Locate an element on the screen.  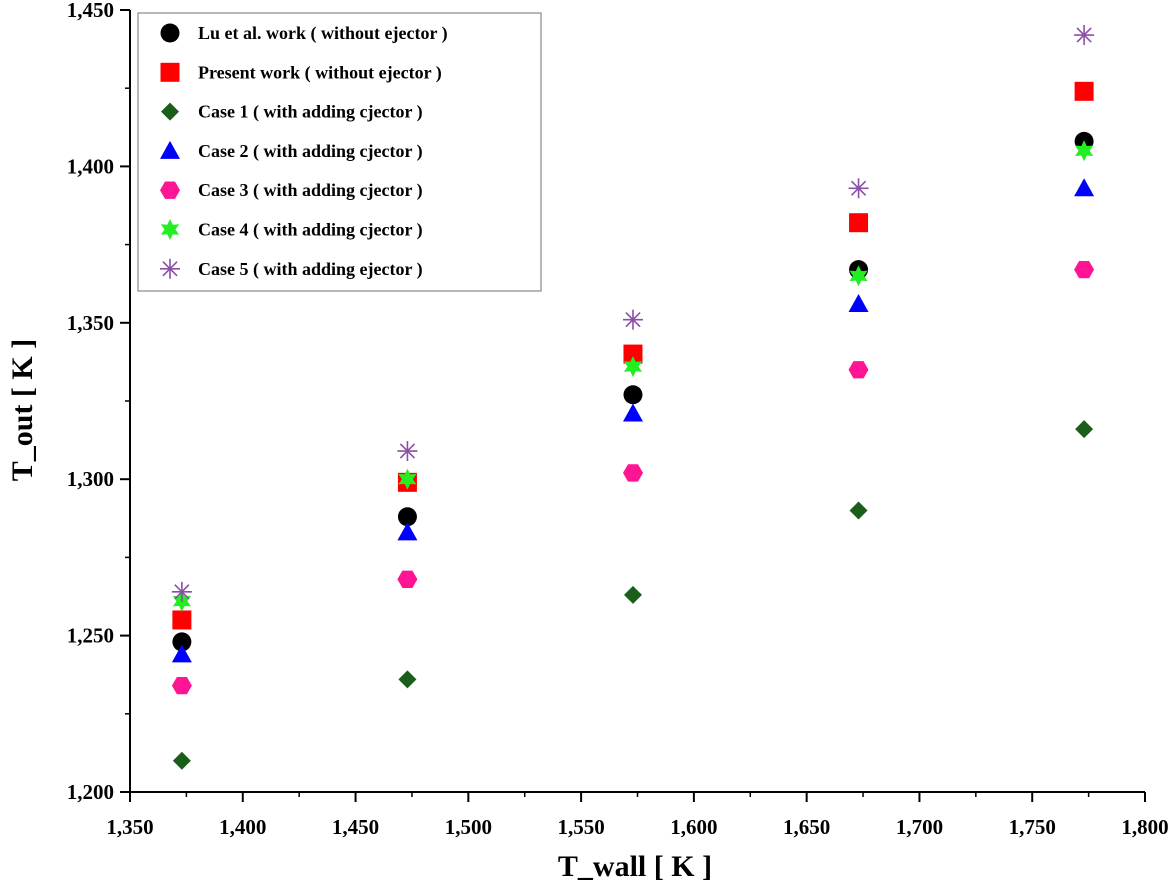
y-tick-label: 1,300 is located at coordinates (90, 479).